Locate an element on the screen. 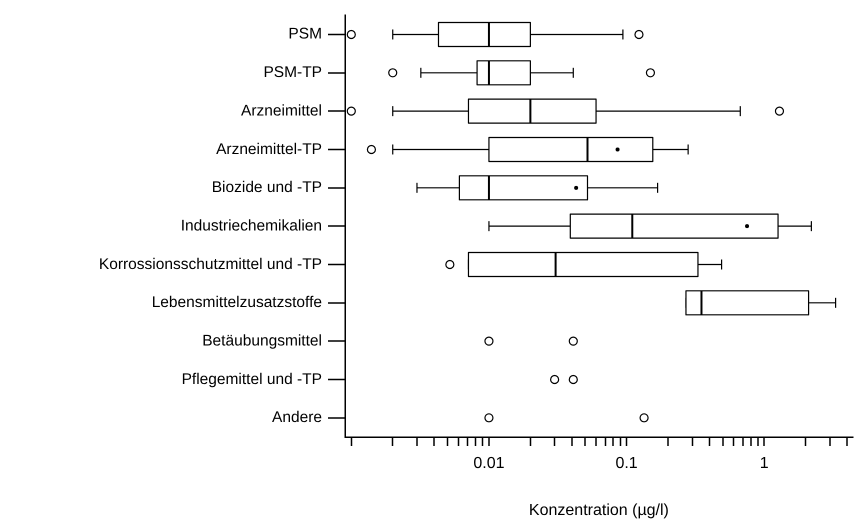 This screenshot has height=524, width=858. y-tick-label: Pflegemittel und -TP is located at coordinates (252, 379).